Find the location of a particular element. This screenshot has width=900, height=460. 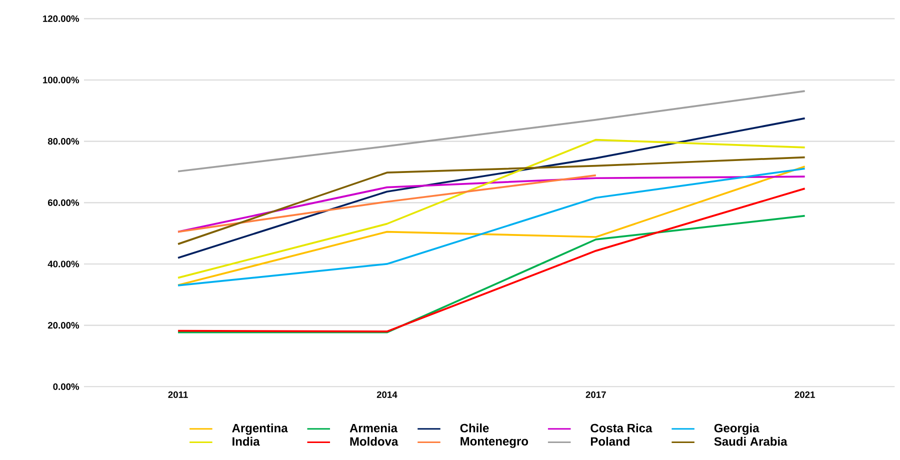

legend-label: Argentina is located at coordinates (260, 429).